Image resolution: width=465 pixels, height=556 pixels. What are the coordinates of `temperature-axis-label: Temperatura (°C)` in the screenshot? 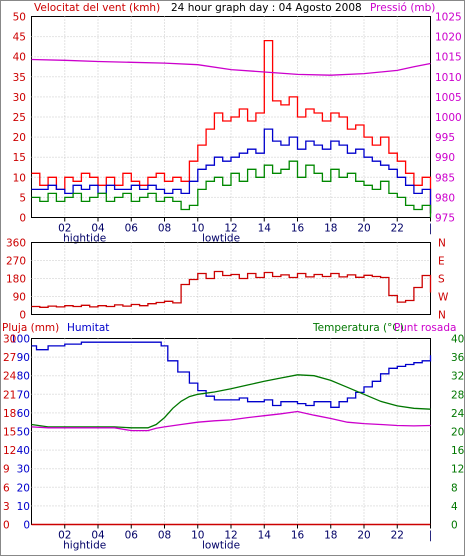 It's located at (358, 328).